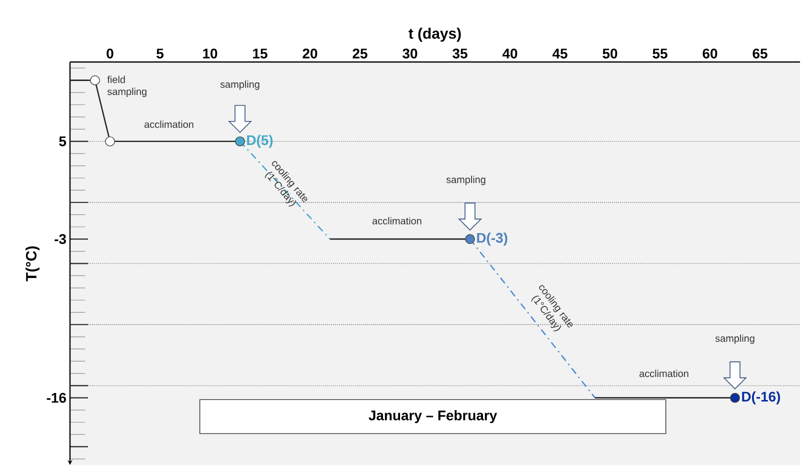 Image resolution: width=802 pixels, height=473 pixels. What do you see at coordinates (62, 141) in the screenshot?
I see `y-tick-label: 5` at bounding box center [62, 141].